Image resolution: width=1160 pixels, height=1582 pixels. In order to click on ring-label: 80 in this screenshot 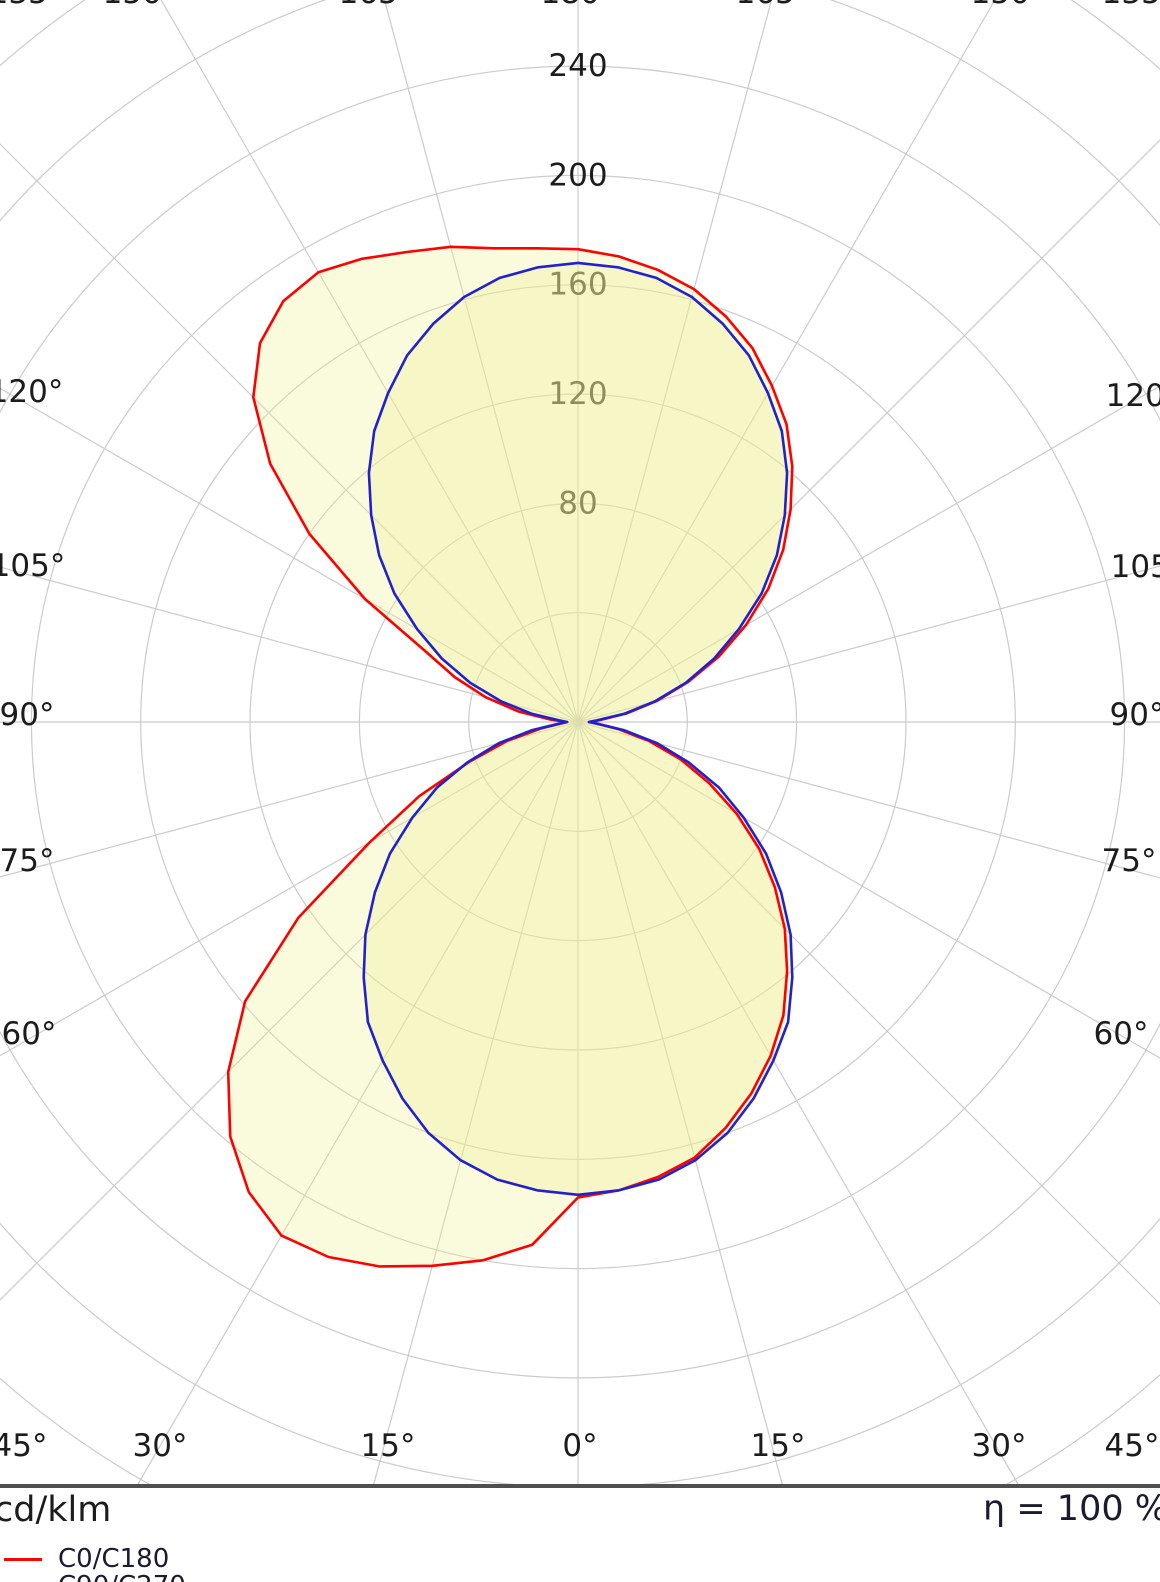, I will do `click(577, 503)`.